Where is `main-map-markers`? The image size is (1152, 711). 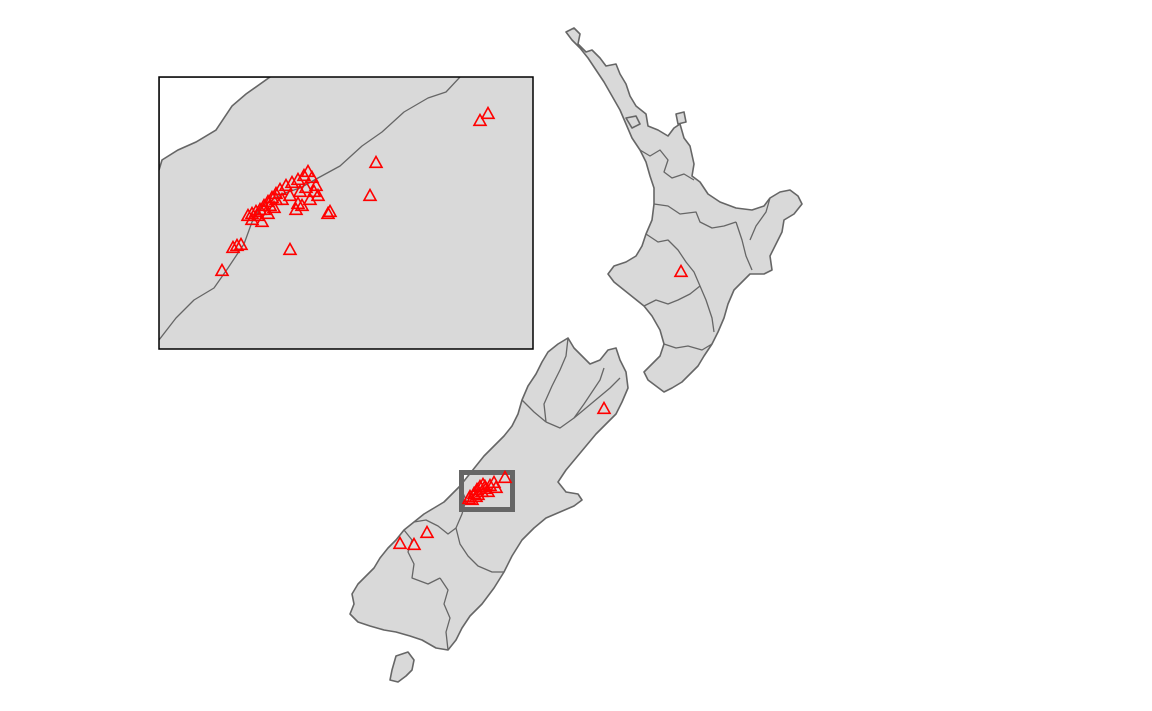 main-map-markers is located at coordinates (540, 407).